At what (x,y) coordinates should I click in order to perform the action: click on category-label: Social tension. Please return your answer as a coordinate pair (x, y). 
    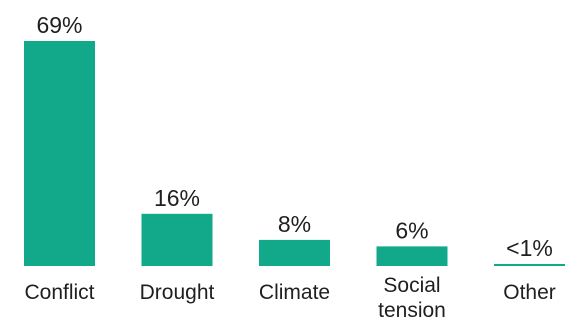
    Looking at the image, I should click on (412, 298).